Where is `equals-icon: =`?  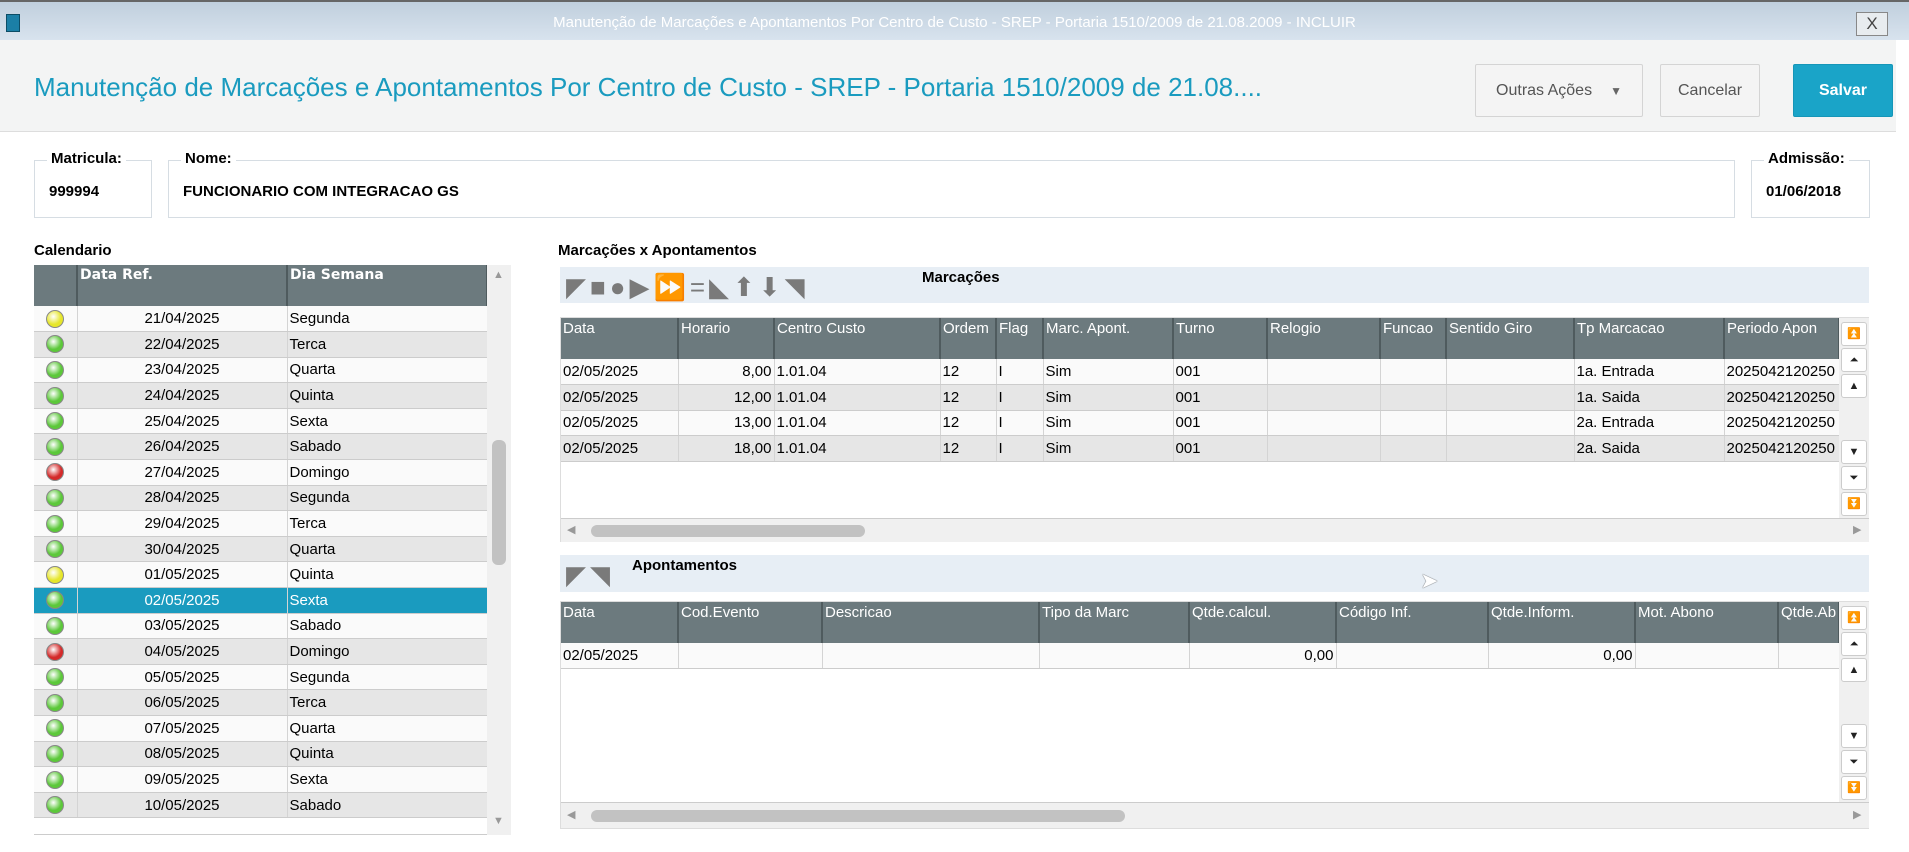 equals-icon: = is located at coordinates (697, 287).